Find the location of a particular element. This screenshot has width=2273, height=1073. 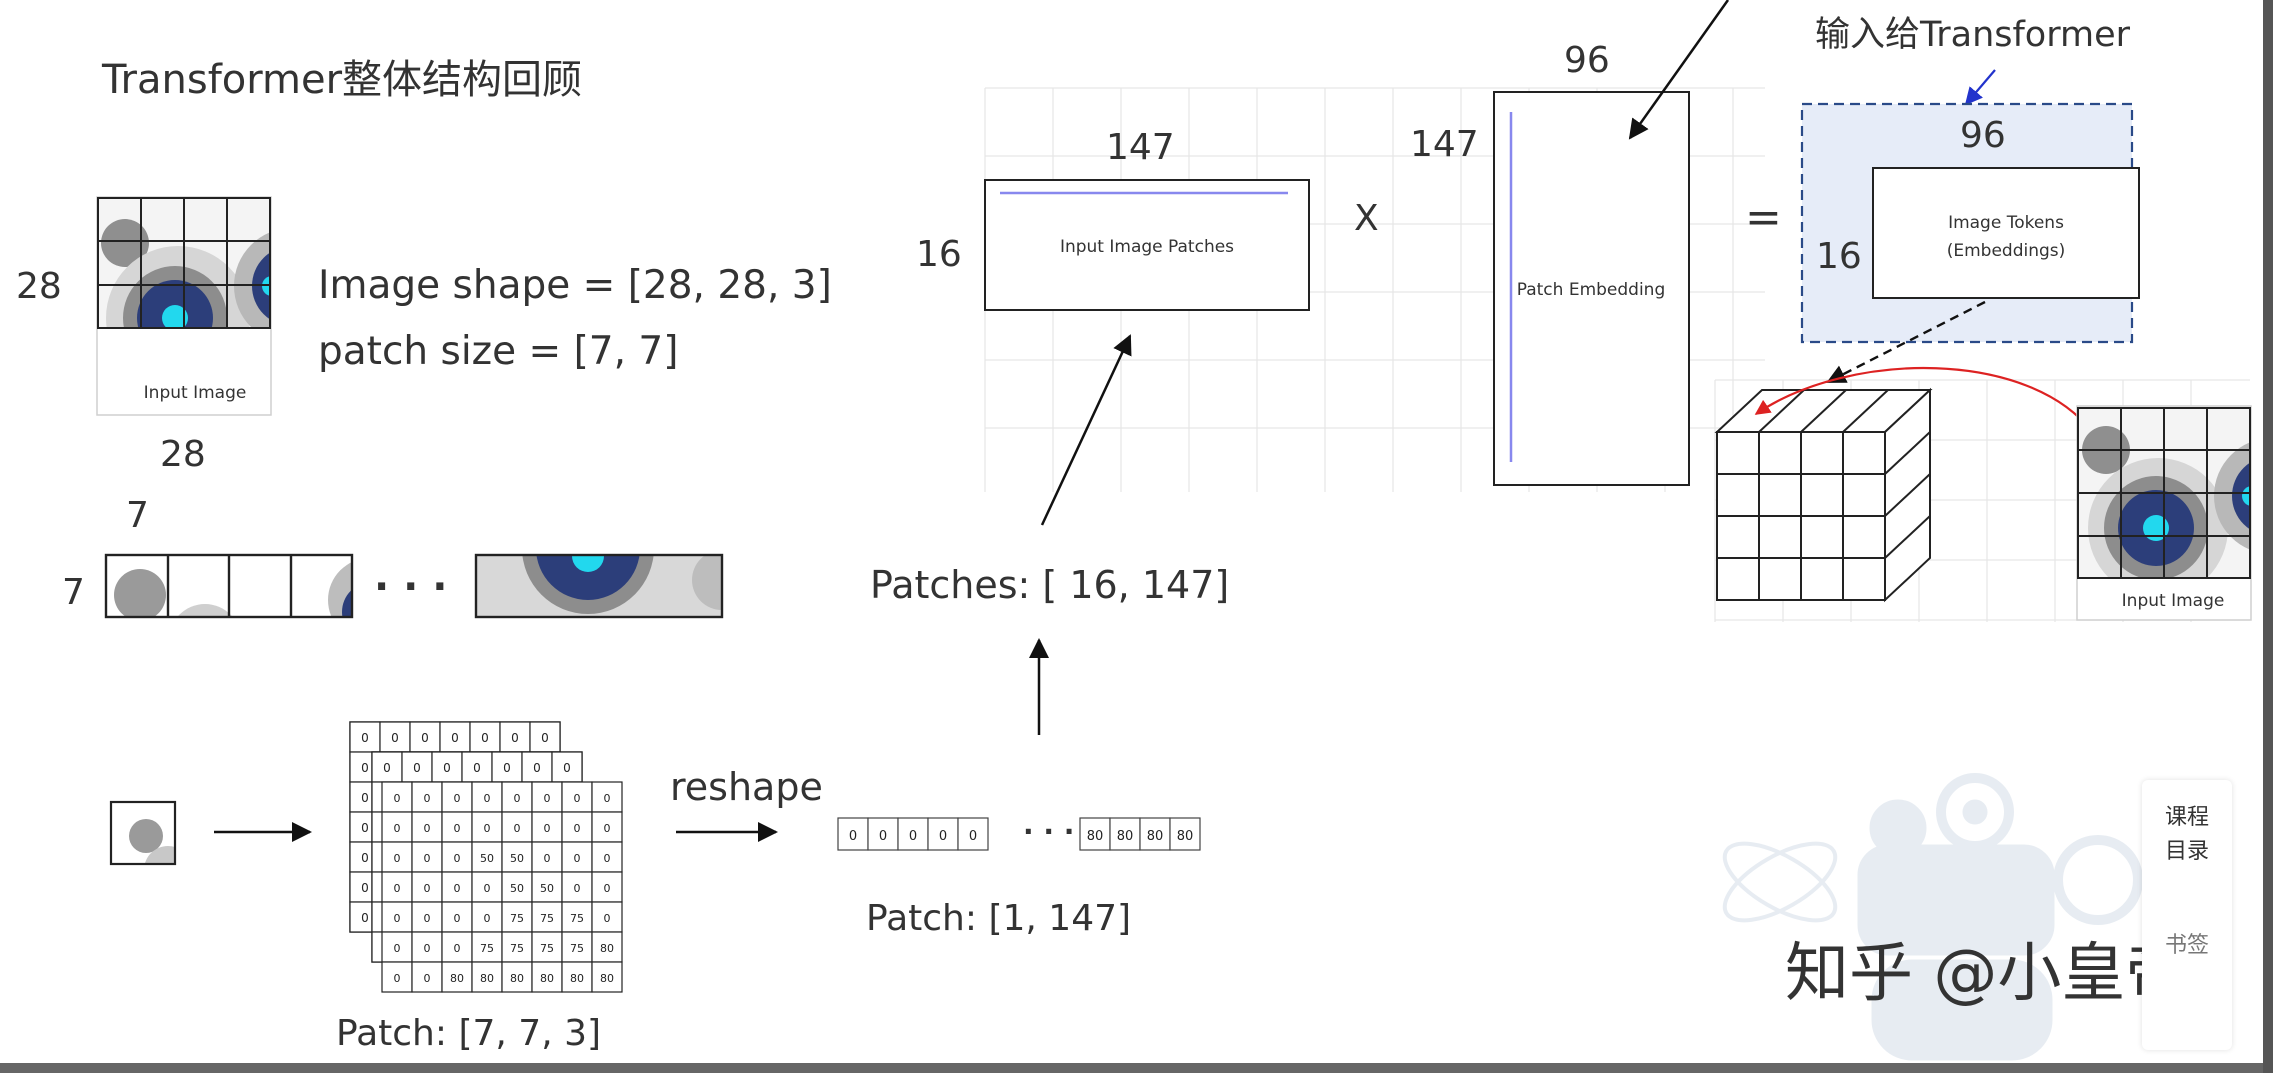

side-panel: 课程 目录 书签 is located at coordinates (2187, 915).